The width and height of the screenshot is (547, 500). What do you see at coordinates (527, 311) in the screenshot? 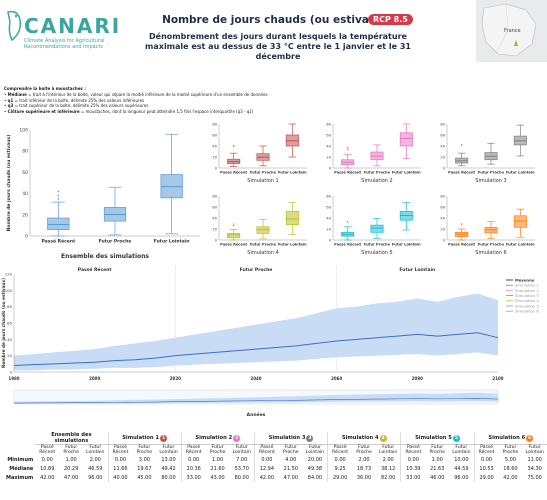
I see `legend-item: Simulation 6` at bounding box center [527, 311].